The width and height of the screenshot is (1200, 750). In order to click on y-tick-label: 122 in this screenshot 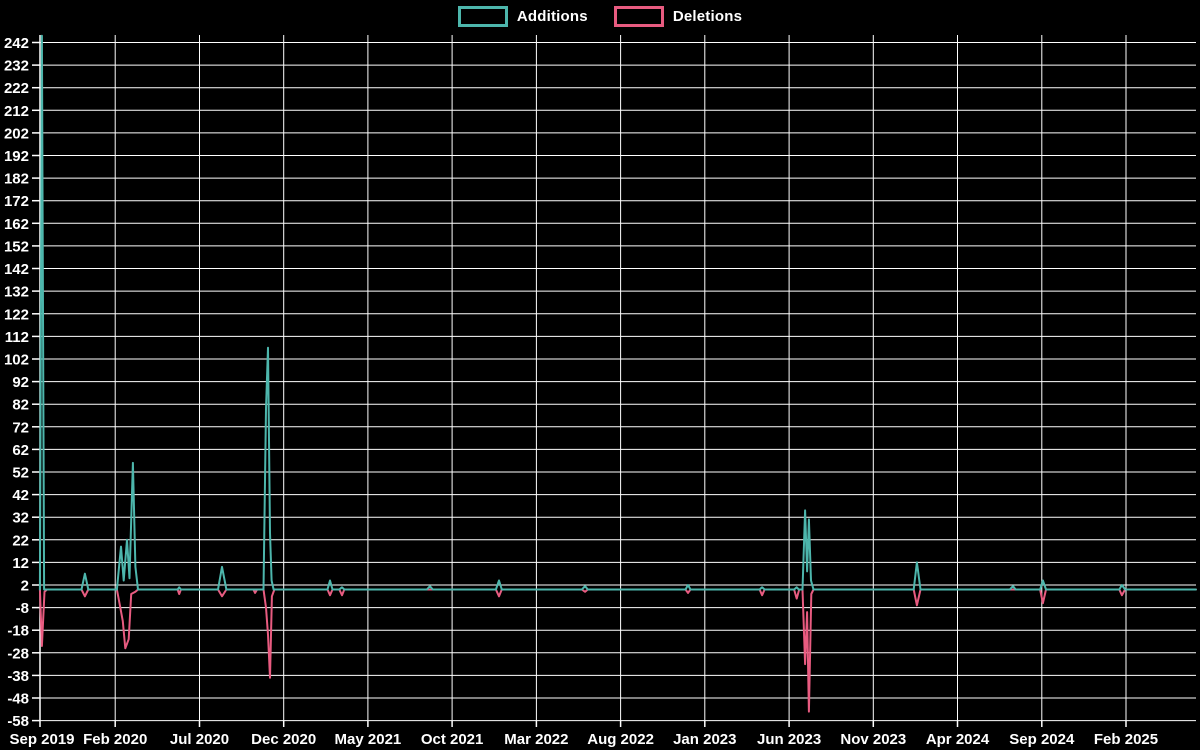, I will do `click(16, 314)`.